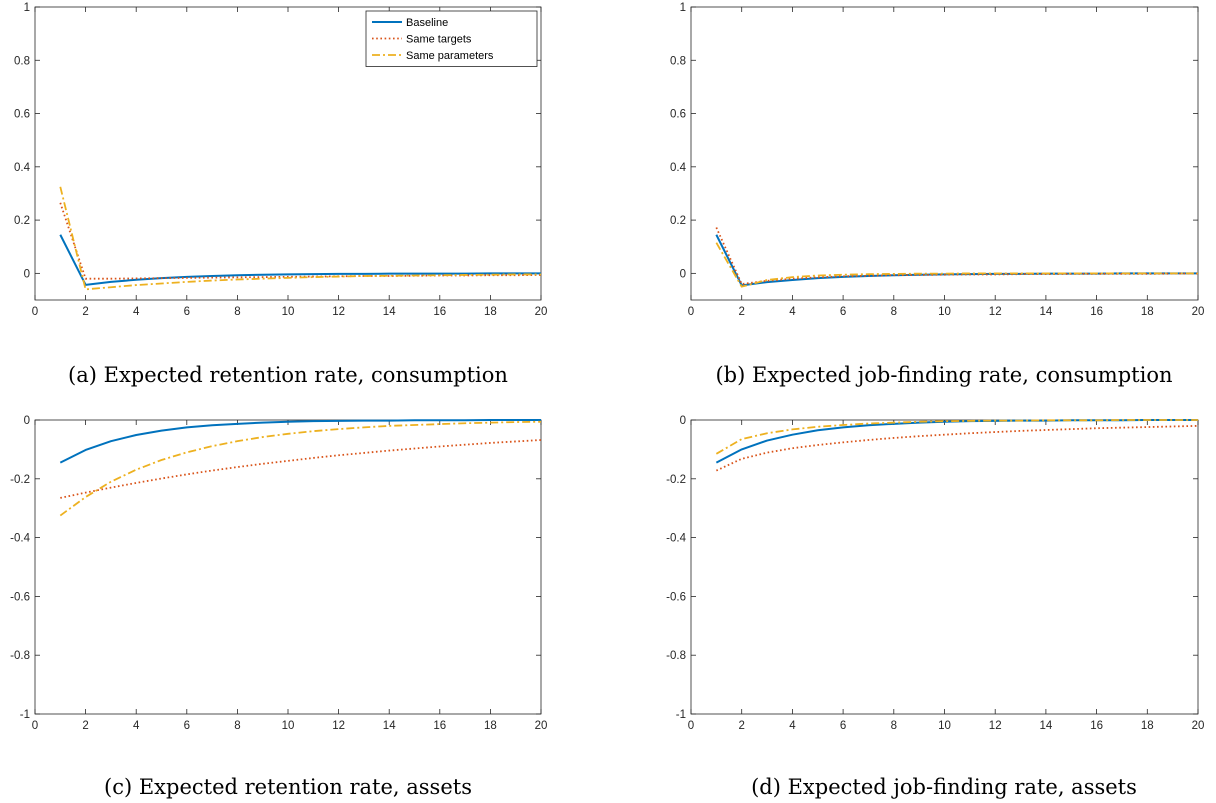  Describe the element at coordinates (427, 23) in the screenshot. I see `legend-entry: Baseline` at that location.